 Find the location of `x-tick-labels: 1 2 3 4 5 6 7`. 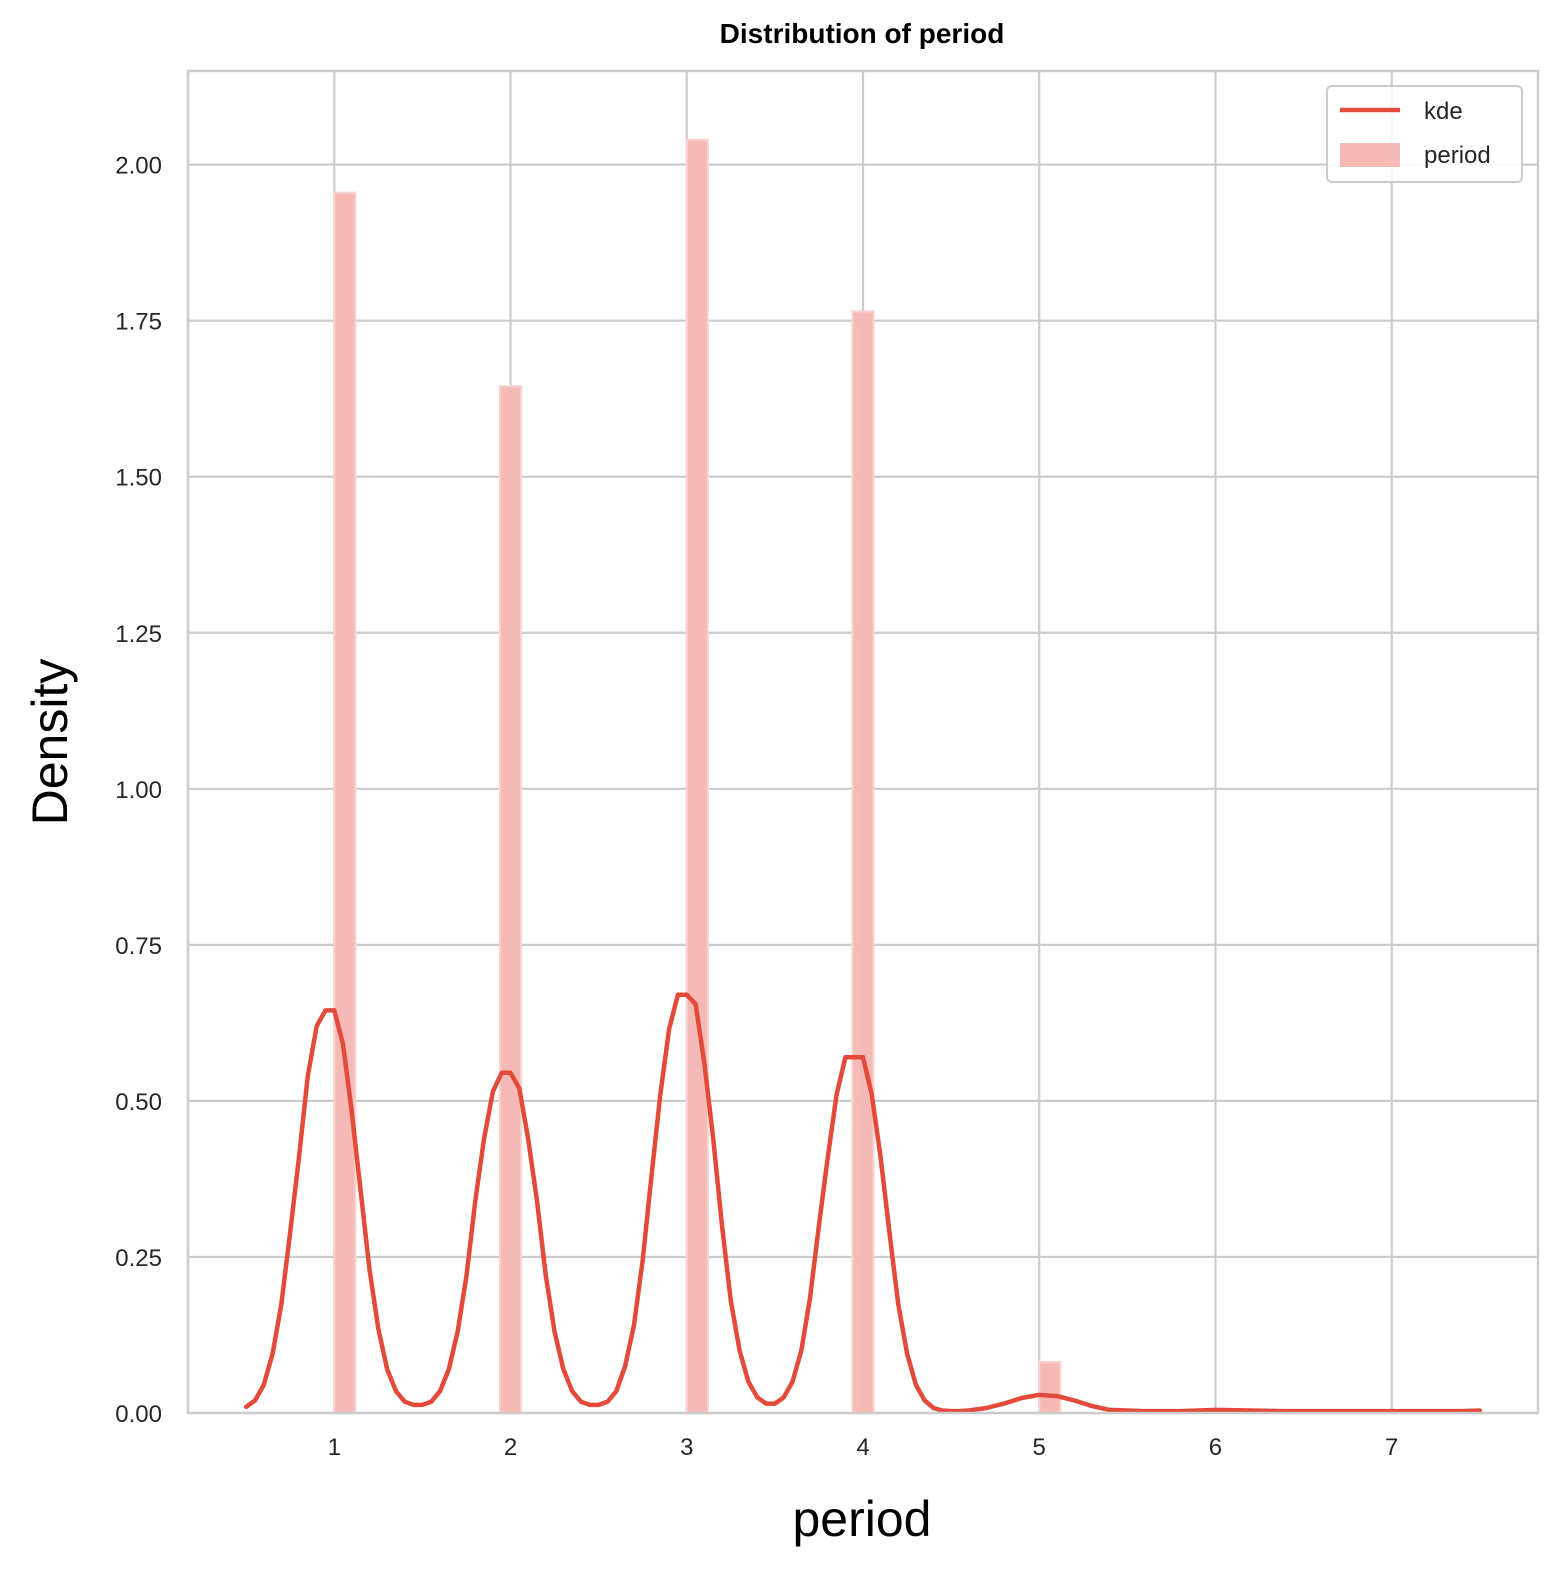

x-tick-labels: 1 2 3 4 5 6 7 is located at coordinates (863, 1447).